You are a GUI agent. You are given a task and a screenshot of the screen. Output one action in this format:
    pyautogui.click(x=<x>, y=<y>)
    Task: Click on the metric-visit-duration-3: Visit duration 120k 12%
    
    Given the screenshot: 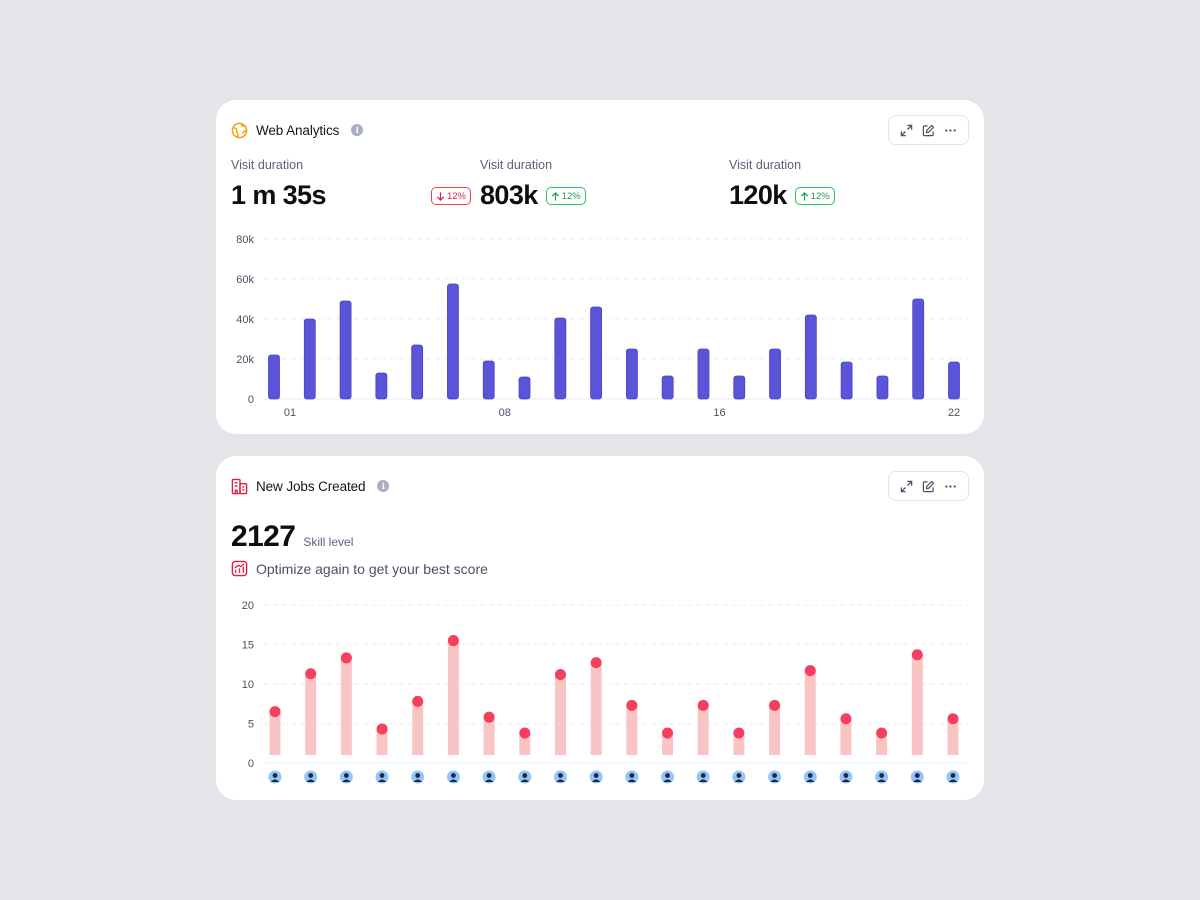 What is the action you would take?
    pyautogui.click(x=782, y=185)
    